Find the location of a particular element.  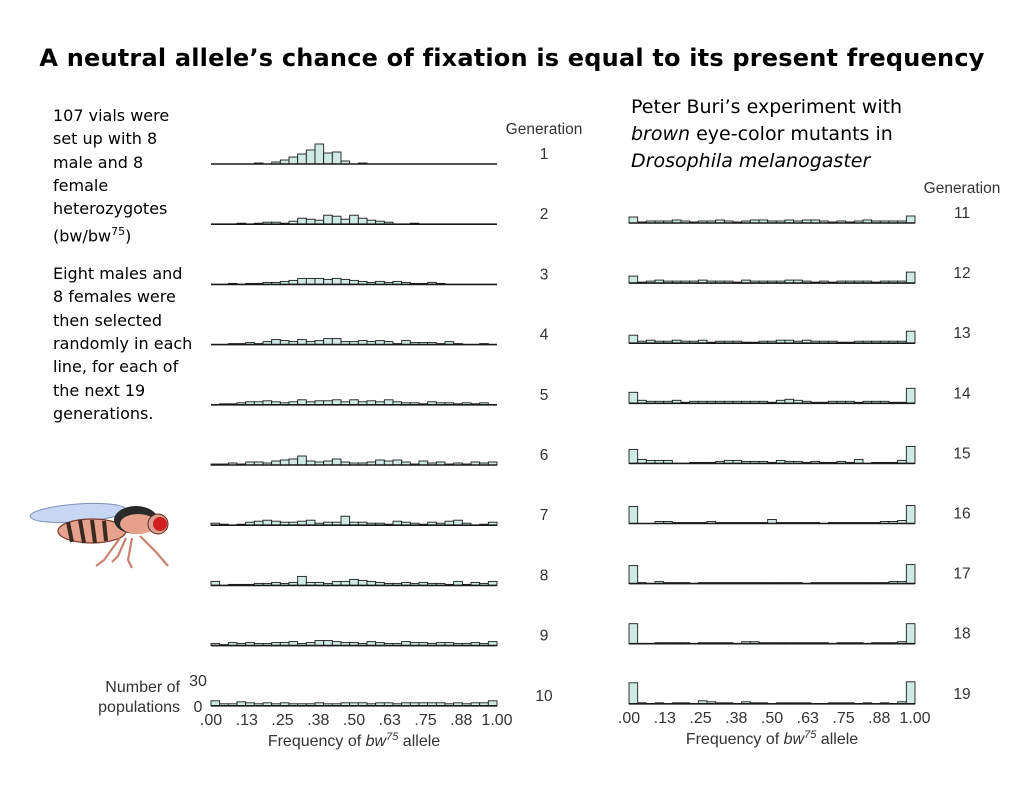

generation-label: 8 is located at coordinates (544, 575).